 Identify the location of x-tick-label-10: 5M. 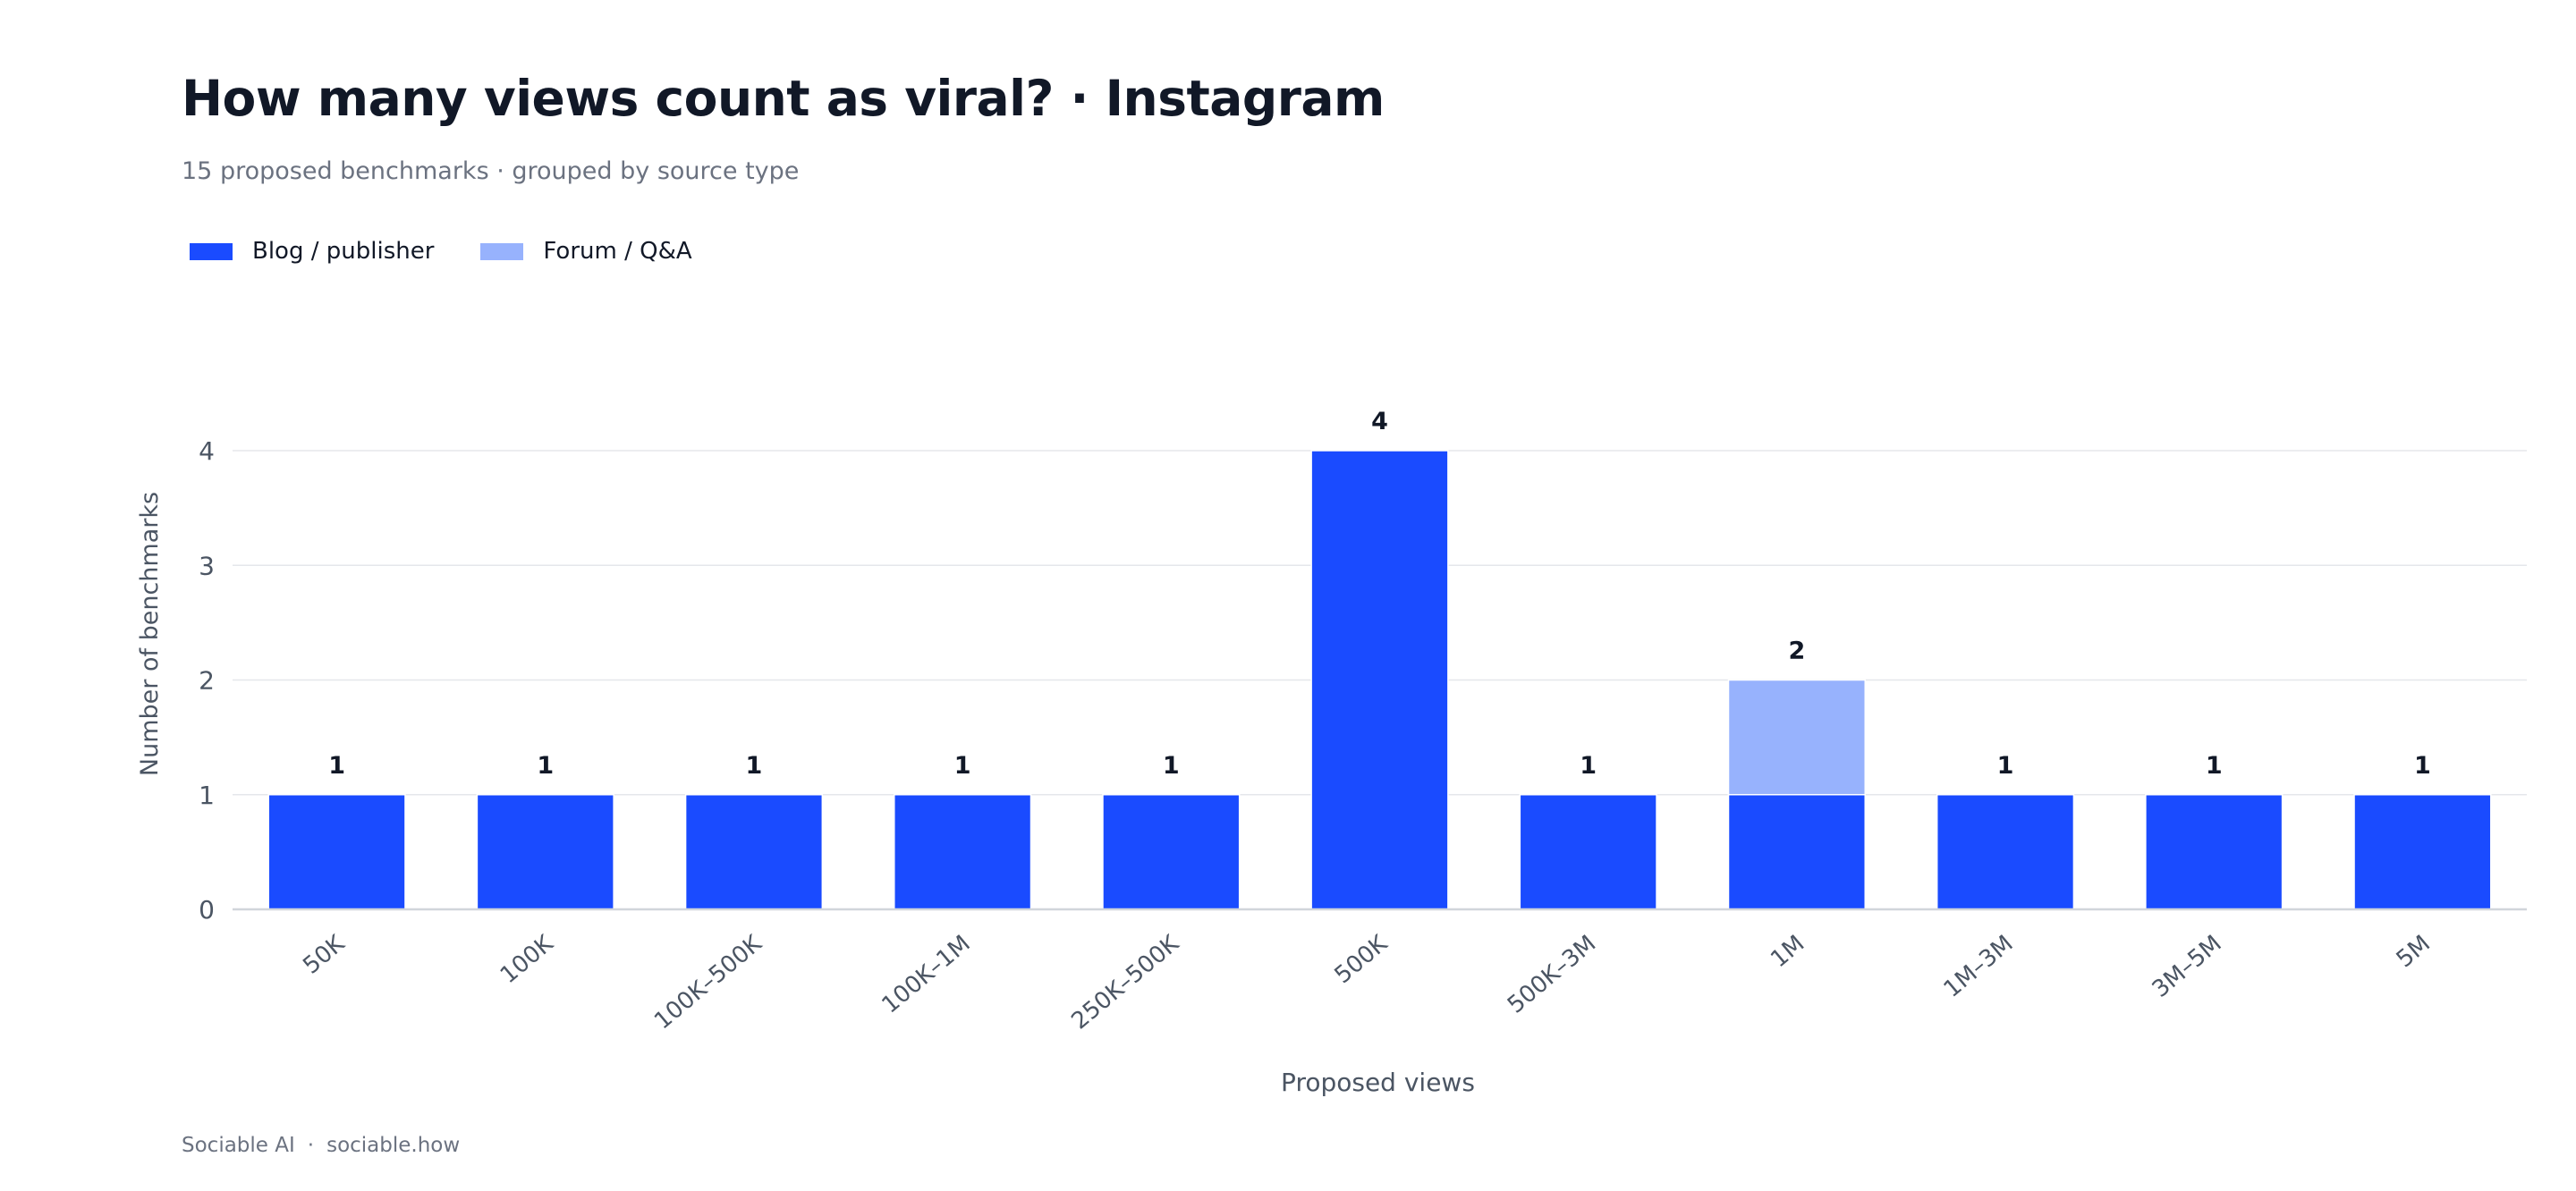
(2414, 951).